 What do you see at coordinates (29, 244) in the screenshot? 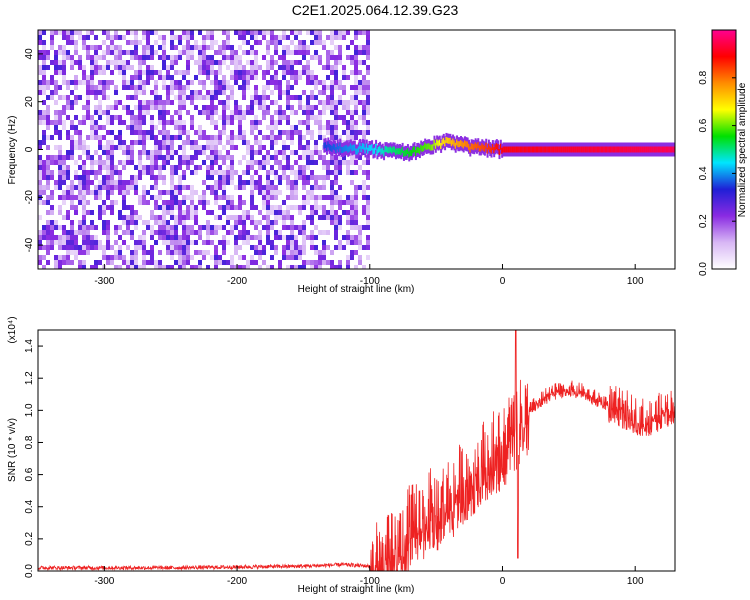
I see `y-tick-label: -40` at bounding box center [29, 244].